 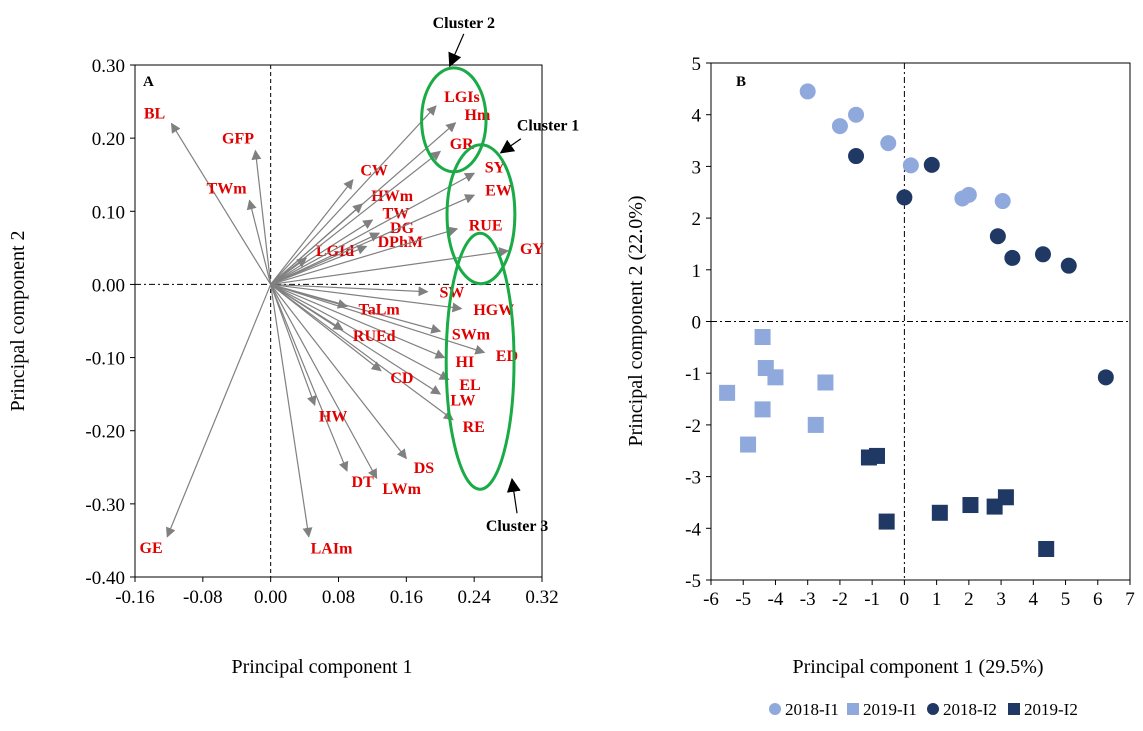 What do you see at coordinates (775, 709) in the screenshot?
I see `legend-marker-2018-i1` at bounding box center [775, 709].